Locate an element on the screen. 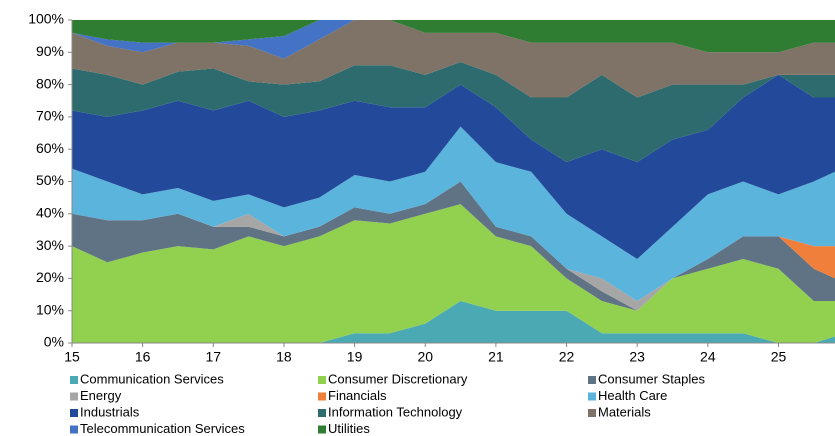  y-tick-label: 10% is located at coordinates (50, 309).